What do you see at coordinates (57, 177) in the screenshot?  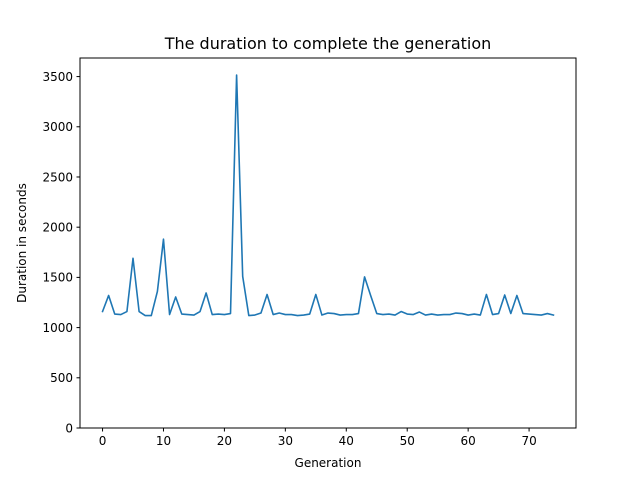 I see `y-tick-label: 2500` at bounding box center [57, 177].